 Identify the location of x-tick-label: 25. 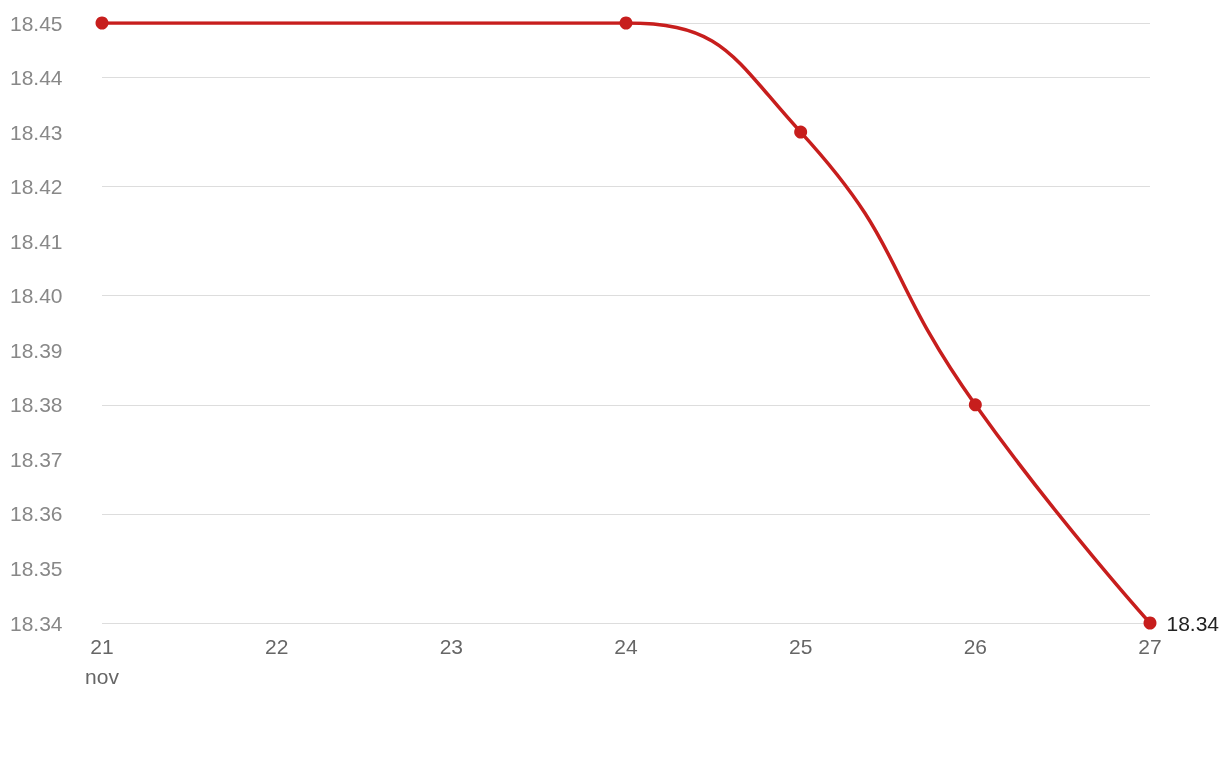
(800, 646).